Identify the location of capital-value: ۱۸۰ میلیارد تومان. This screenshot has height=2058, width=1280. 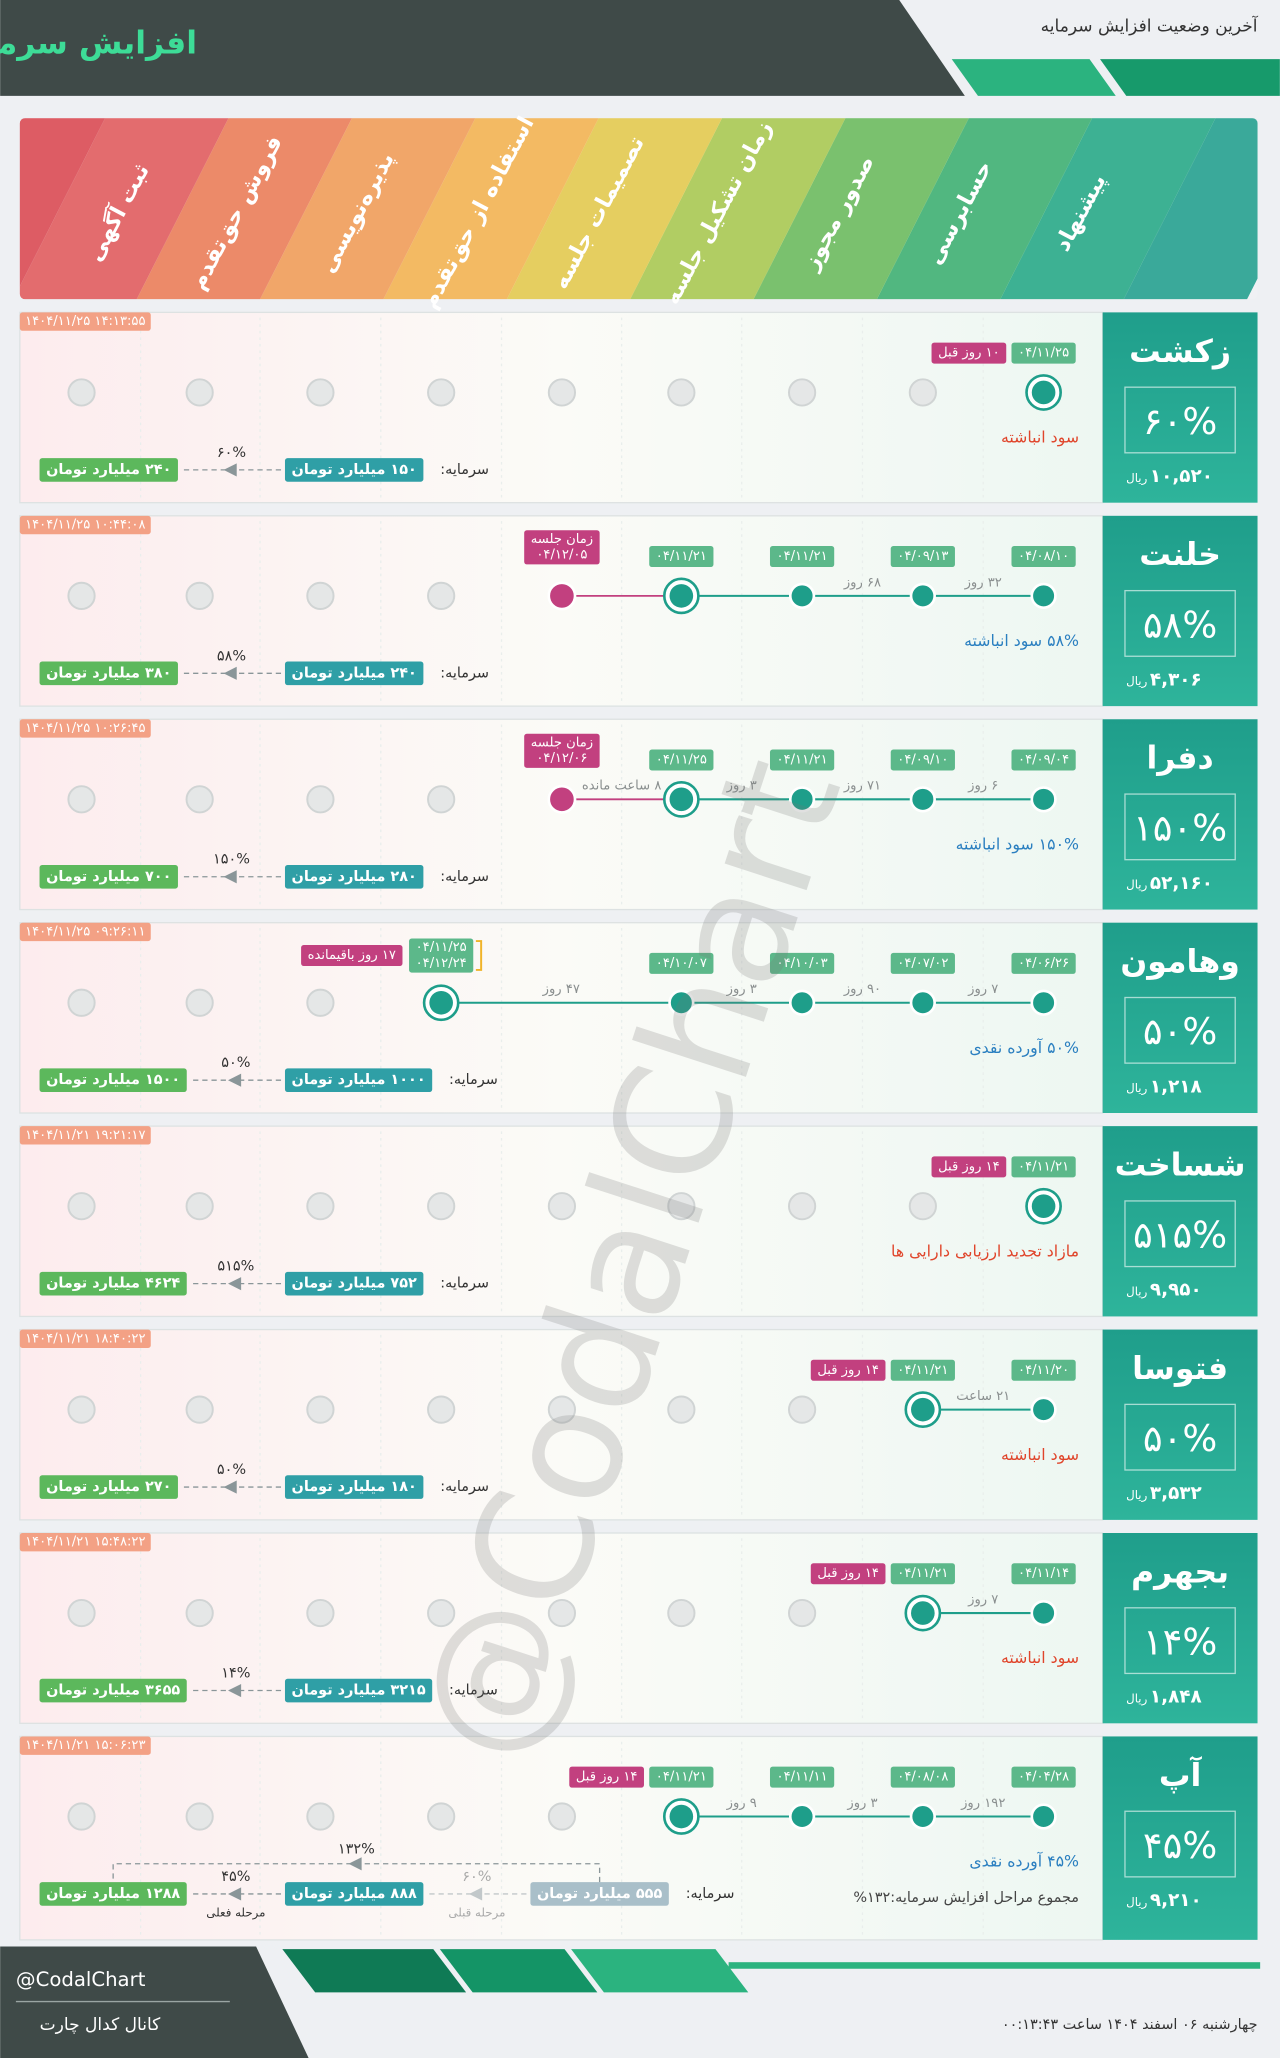
(354, 1487).